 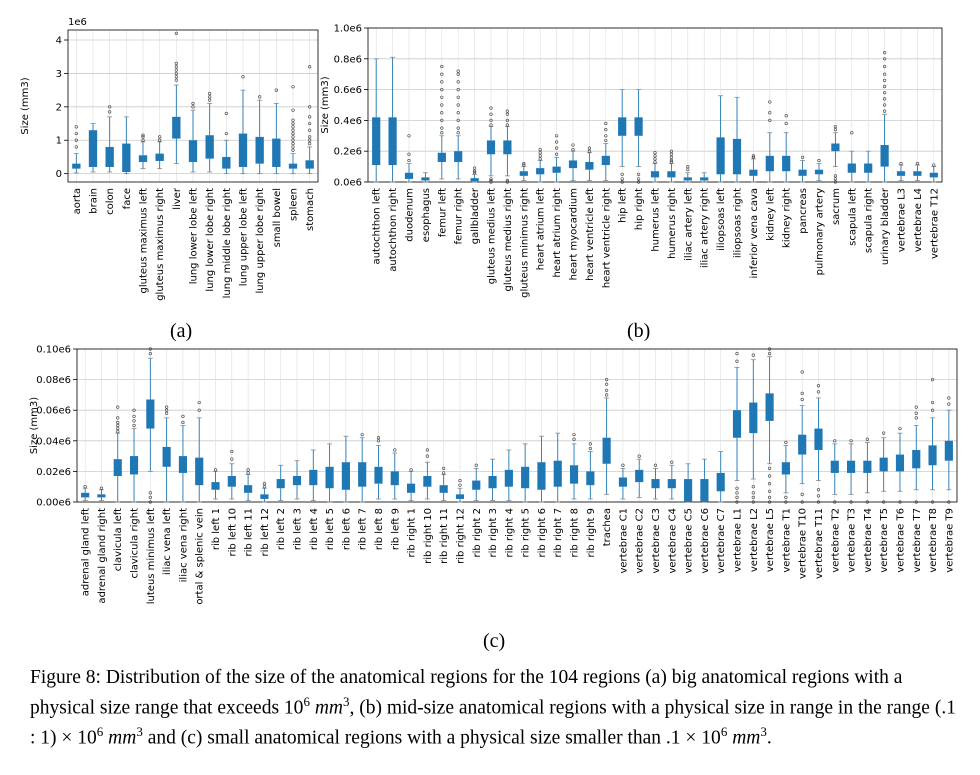 I want to click on x-tick-label: rib right 10, so click(x=428, y=536).